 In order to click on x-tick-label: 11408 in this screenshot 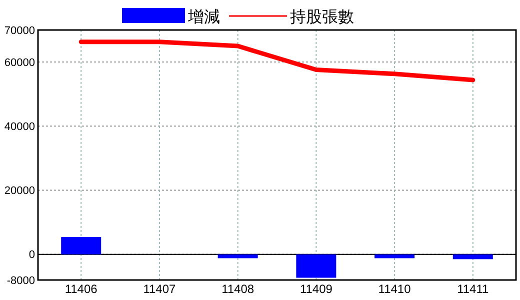, I will do `click(238, 289)`.